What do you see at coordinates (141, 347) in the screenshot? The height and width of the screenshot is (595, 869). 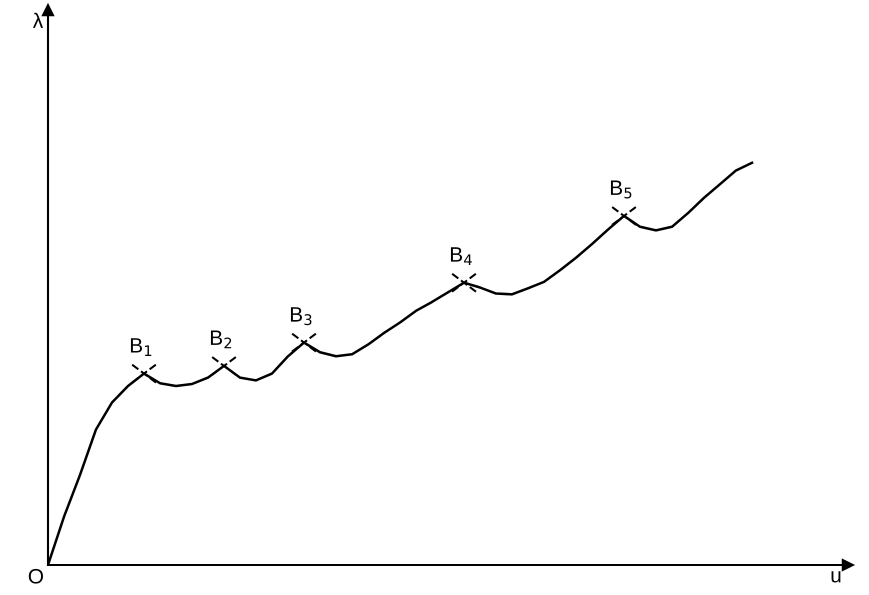 I see `annotation: B$_{1}$` at bounding box center [141, 347].